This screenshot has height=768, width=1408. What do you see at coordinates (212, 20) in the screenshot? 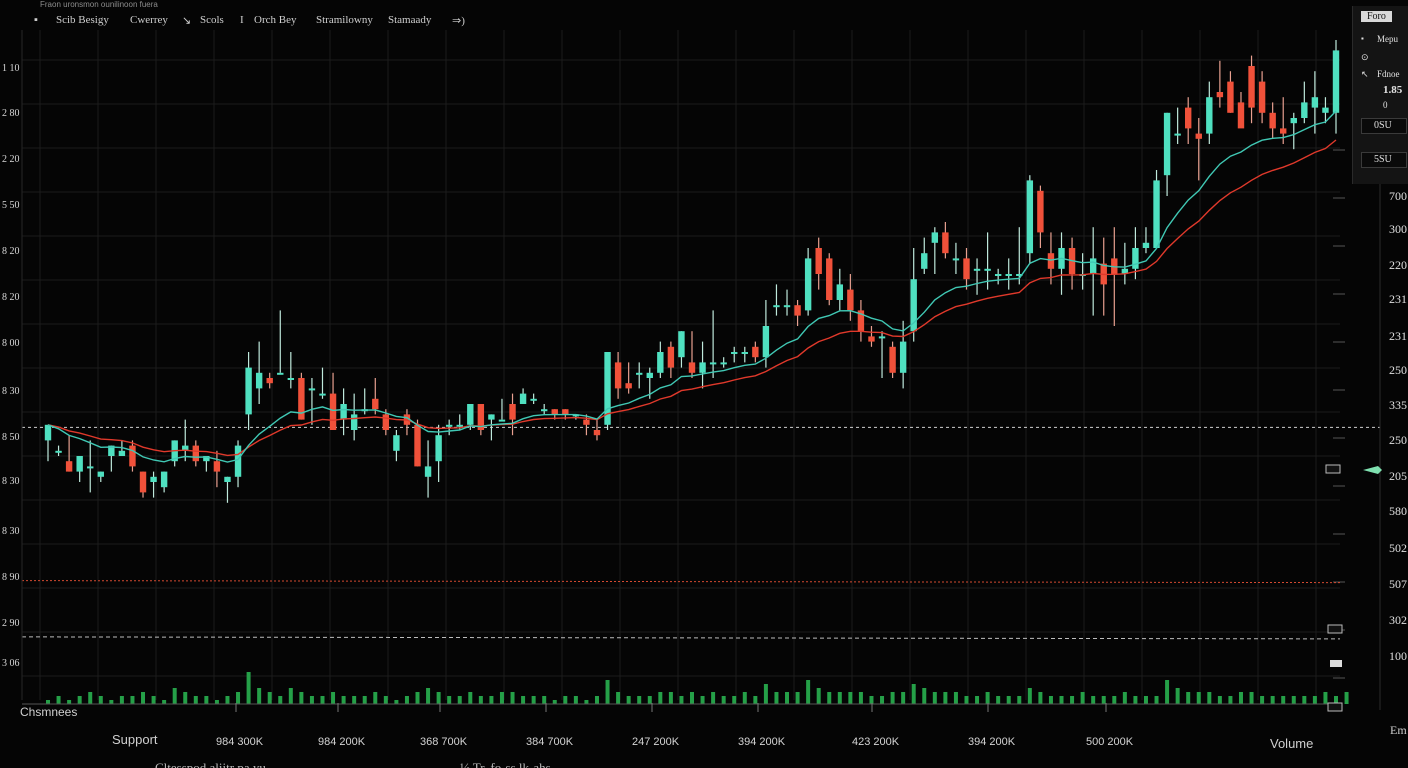
I see `toolbar-item-scale: Scols` at bounding box center [212, 20].